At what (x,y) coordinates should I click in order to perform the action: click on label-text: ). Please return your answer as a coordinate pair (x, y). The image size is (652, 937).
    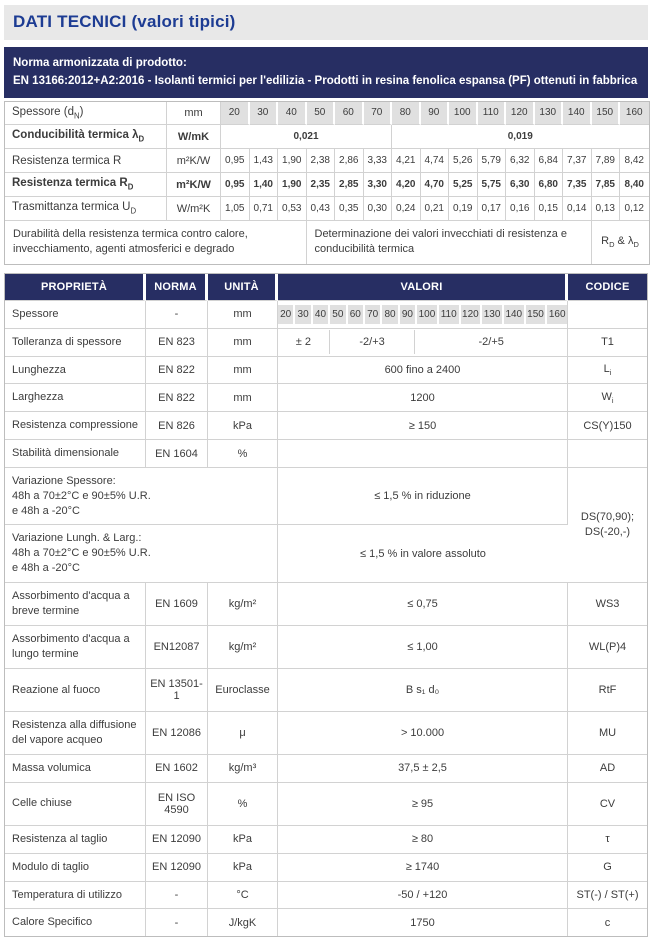
    Looking at the image, I should click on (81, 111).